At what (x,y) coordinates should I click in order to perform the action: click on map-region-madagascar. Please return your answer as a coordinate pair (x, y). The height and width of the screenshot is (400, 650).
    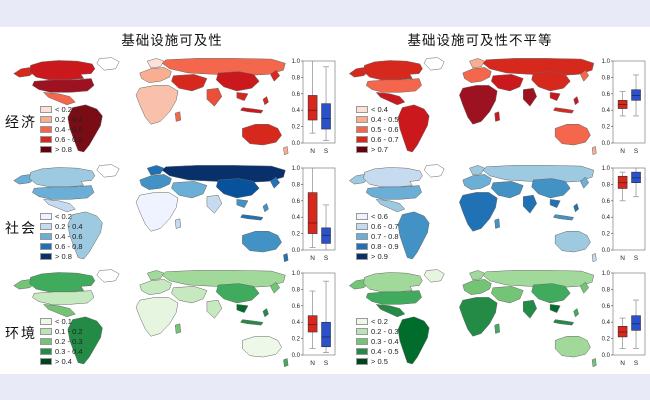
    Looking at the image, I should click on (178, 117).